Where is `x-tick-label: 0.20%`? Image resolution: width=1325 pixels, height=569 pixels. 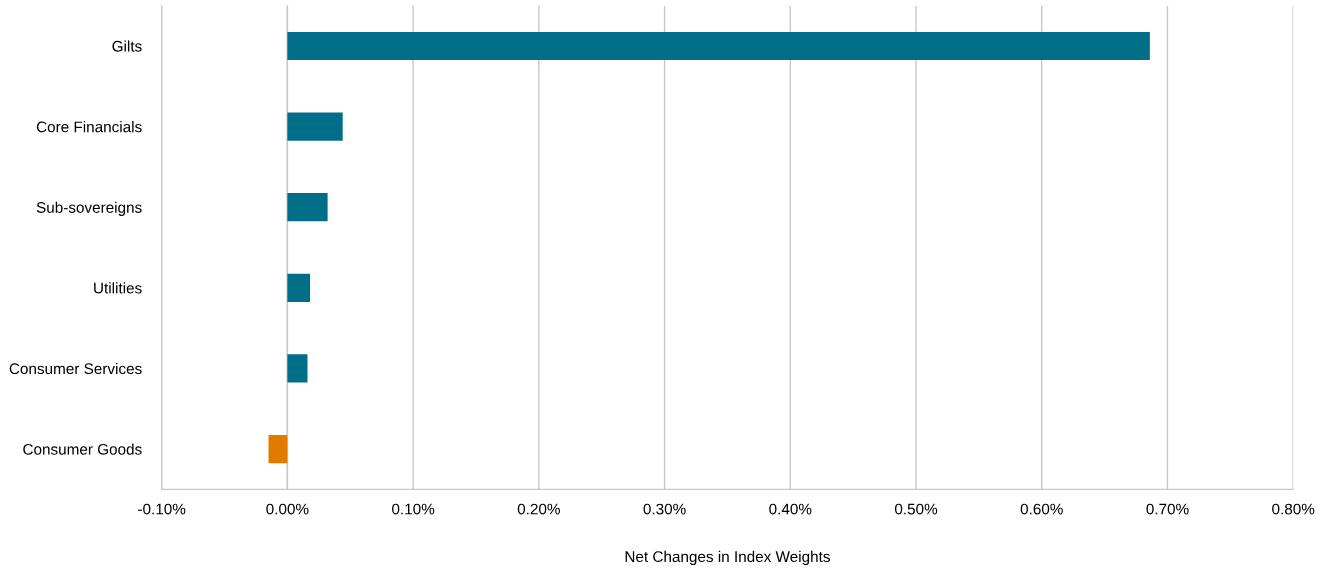 x-tick-label: 0.20% is located at coordinates (538, 509).